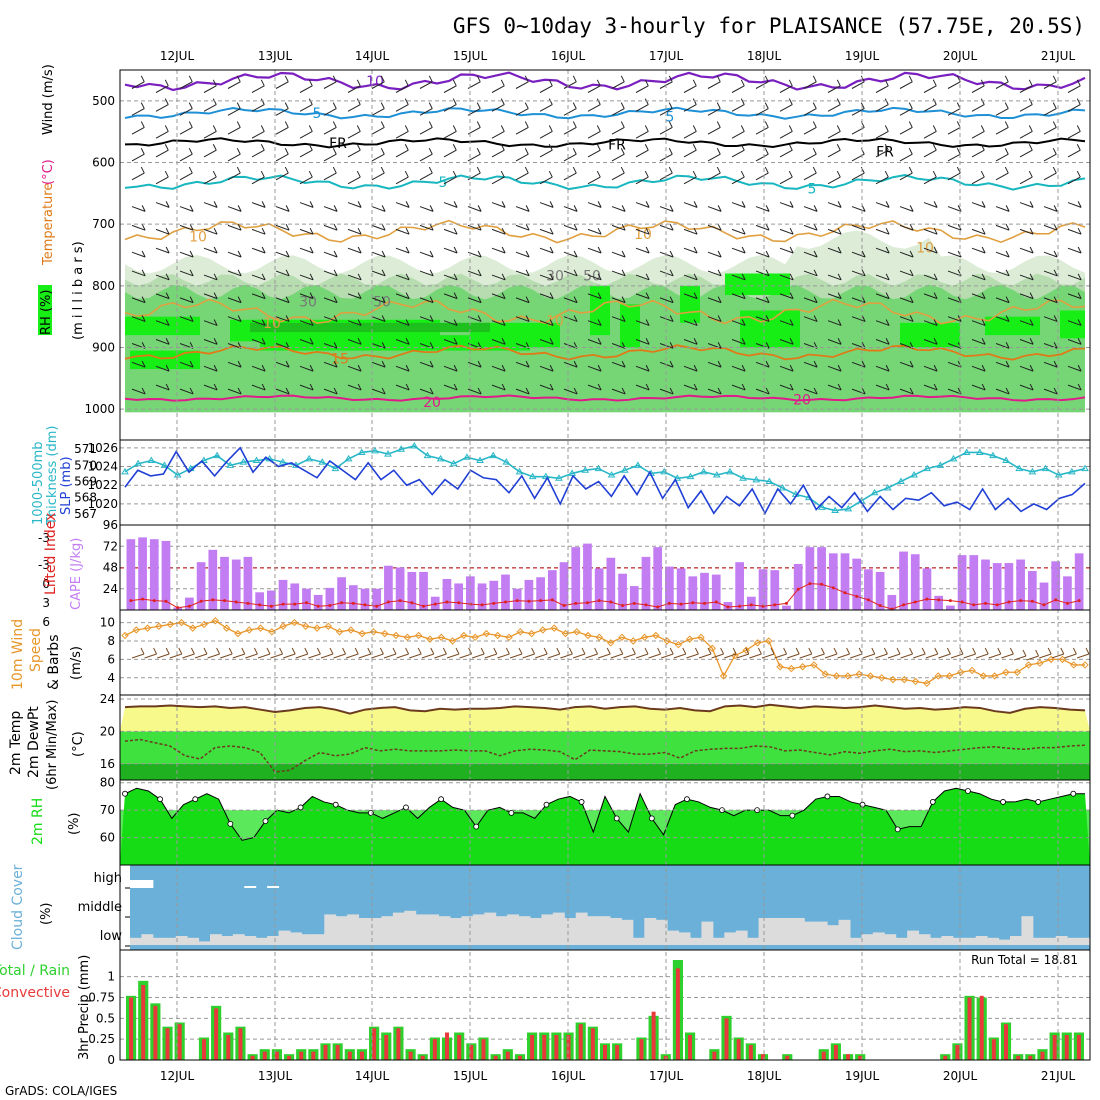  Describe the element at coordinates (54, 663) in the screenshot. I see `wind10-axis-label-3: & Barbs` at that location.